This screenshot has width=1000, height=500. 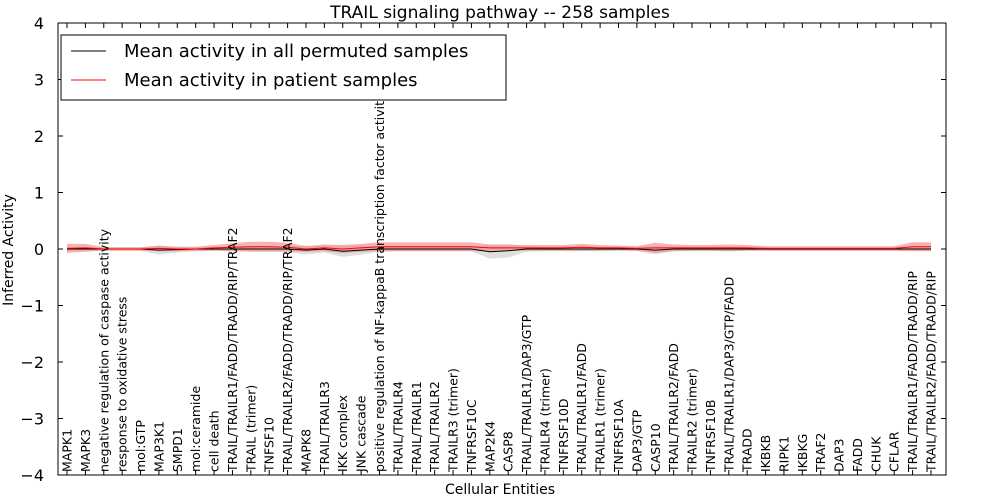 What do you see at coordinates (306, 450) in the screenshot?
I see `x-tick-label: MAPK8` at bounding box center [306, 450].